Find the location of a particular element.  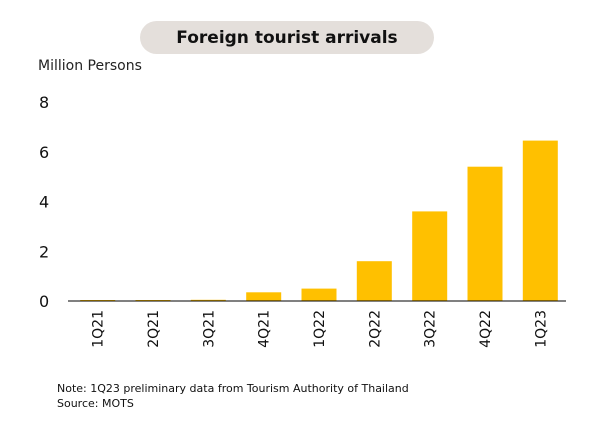

y-tick-label: 4 is located at coordinates (44, 202).